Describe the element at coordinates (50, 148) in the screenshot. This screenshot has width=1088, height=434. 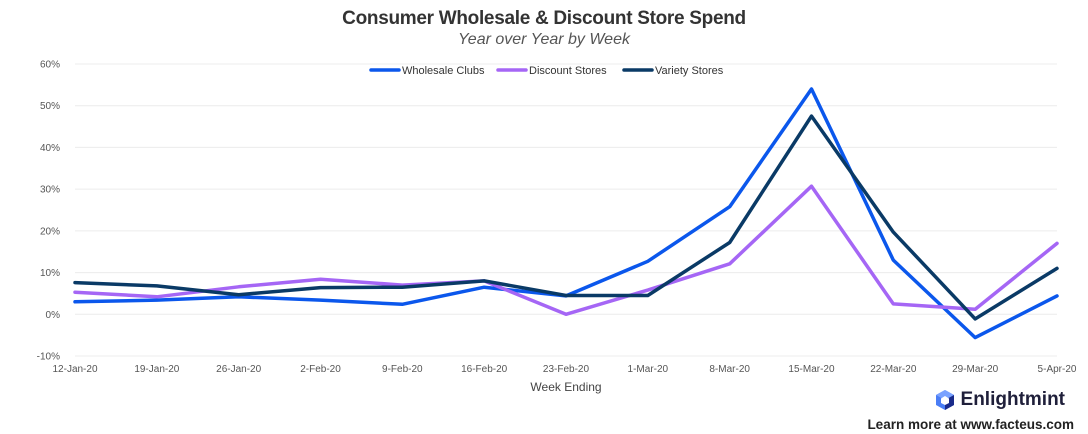
I see `y-tick-label: 40%` at that location.